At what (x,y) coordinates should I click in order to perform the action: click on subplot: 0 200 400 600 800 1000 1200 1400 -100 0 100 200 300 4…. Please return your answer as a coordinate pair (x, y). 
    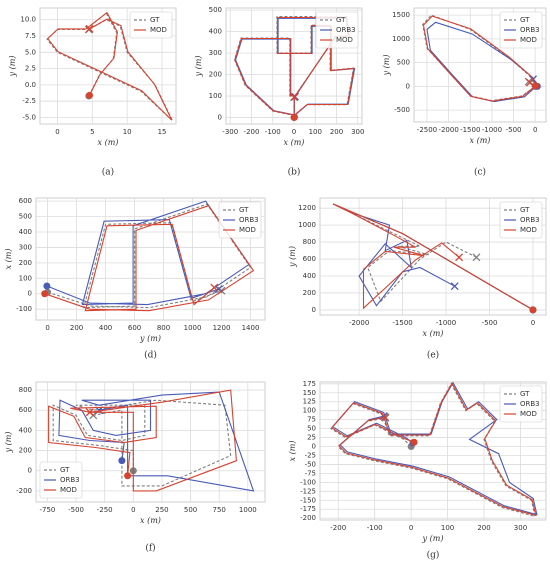
    Looking at the image, I should click on (135, 279).